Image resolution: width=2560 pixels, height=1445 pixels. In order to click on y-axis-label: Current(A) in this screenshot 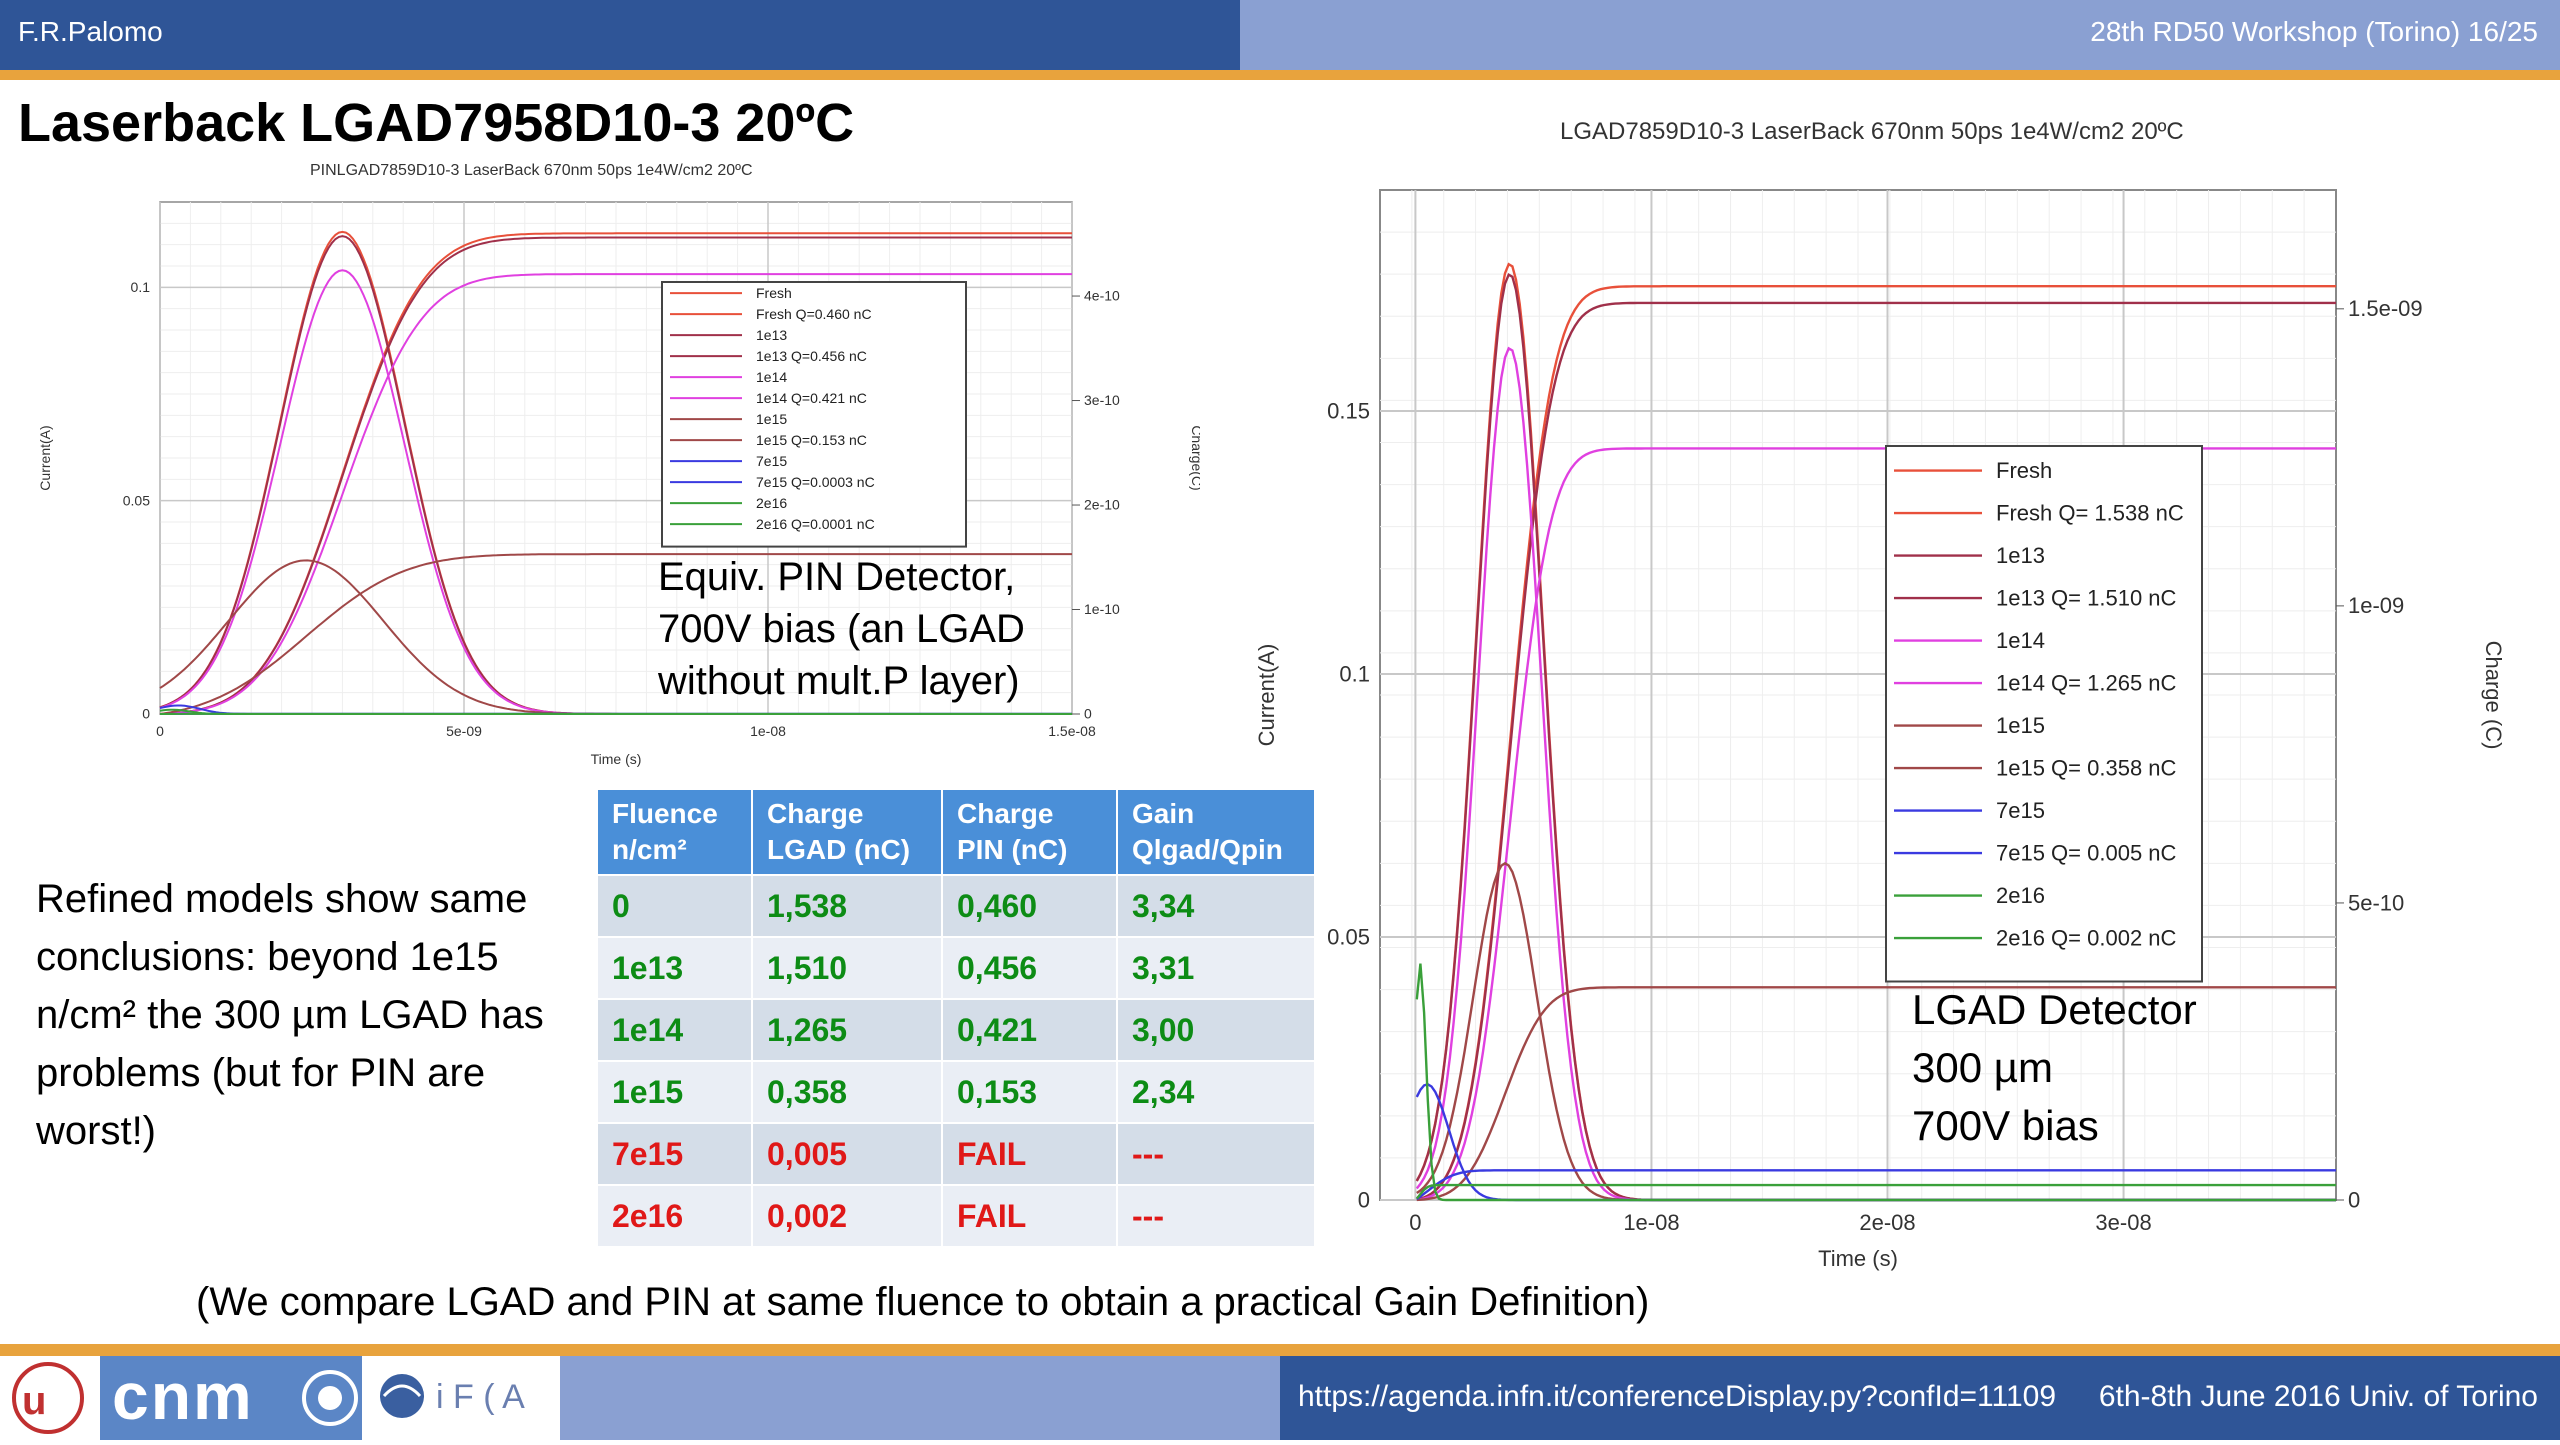, I will do `click(1266, 695)`.